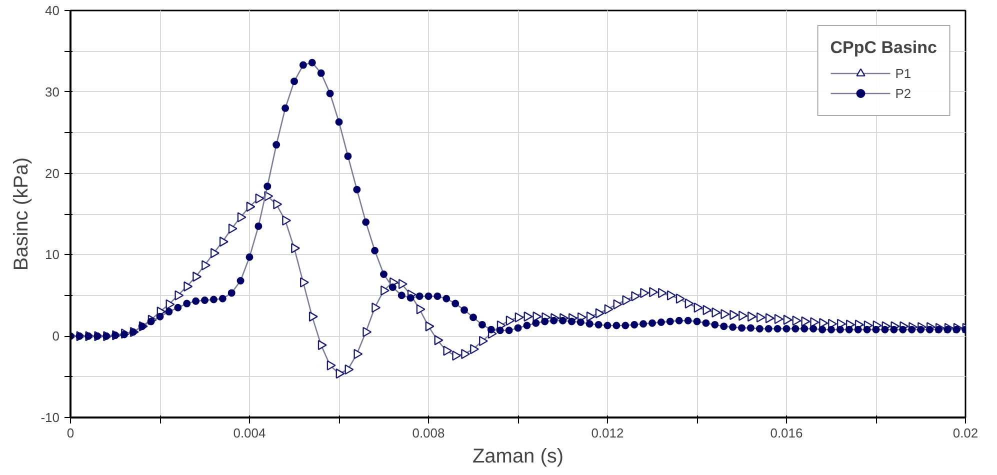  I want to click on x-tick-label: 0, so click(70, 433).